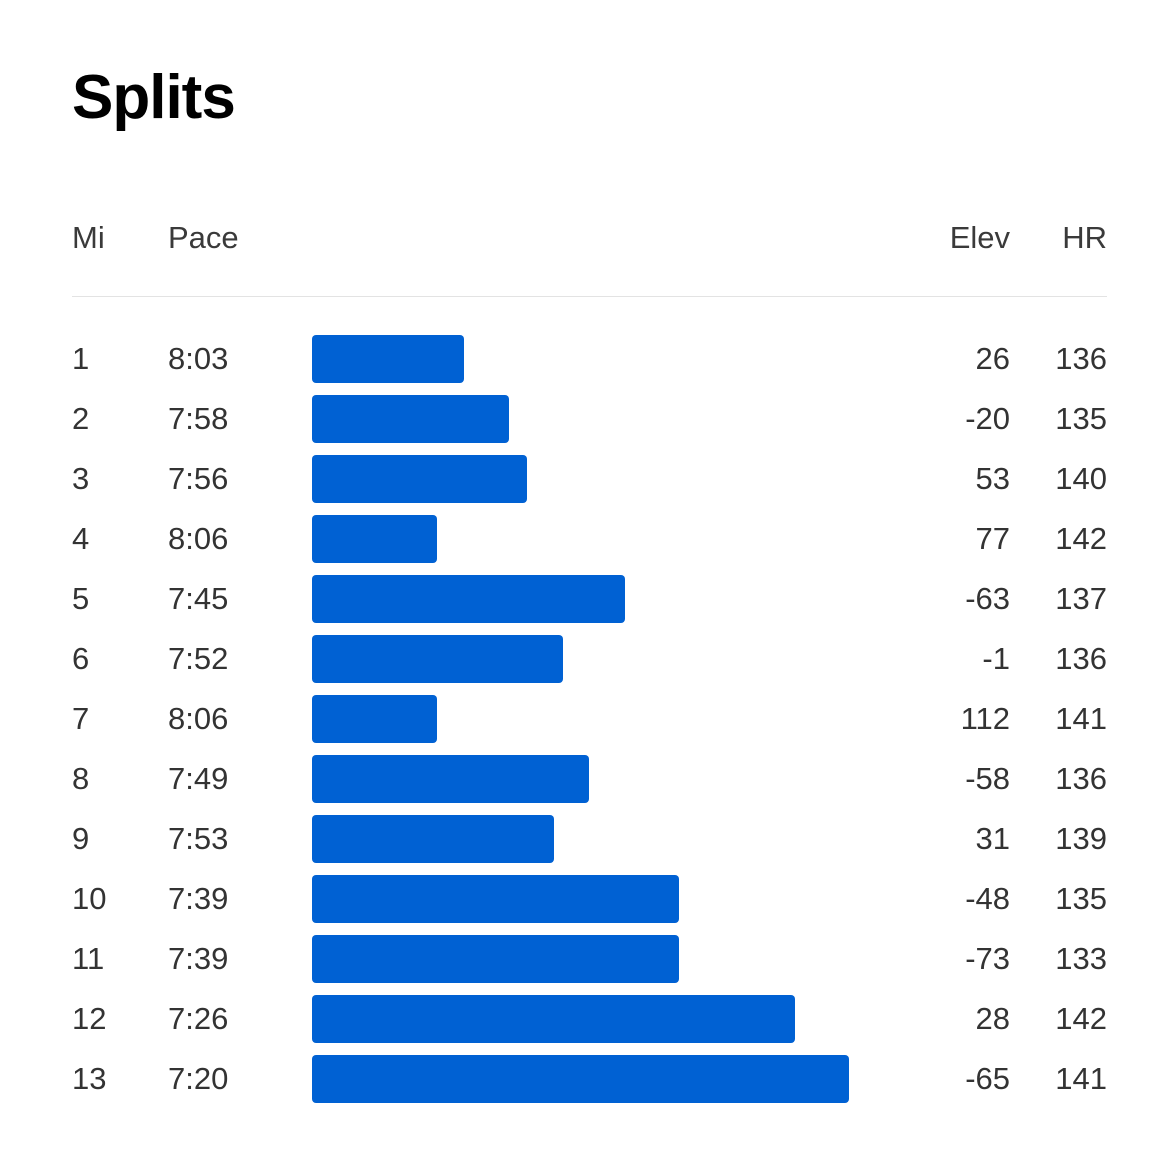 The width and height of the screenshot is (1160, 1166). I want to click on split-elevation: -1, so click(996, 658).